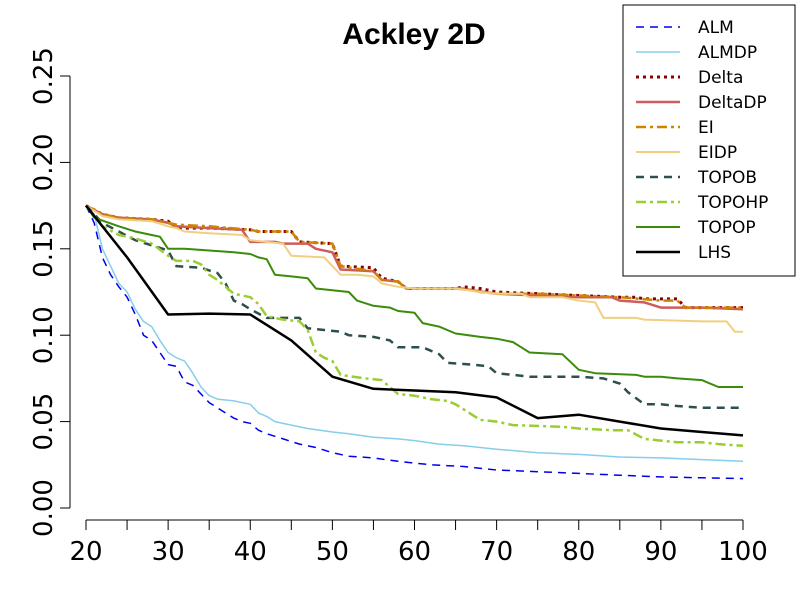 This screenshot has width=800, height=600. What do you see at coordinates (720, 78) in the screenshot?
I see `legend-label-delta: Delta` at bounding box center [720, 78].